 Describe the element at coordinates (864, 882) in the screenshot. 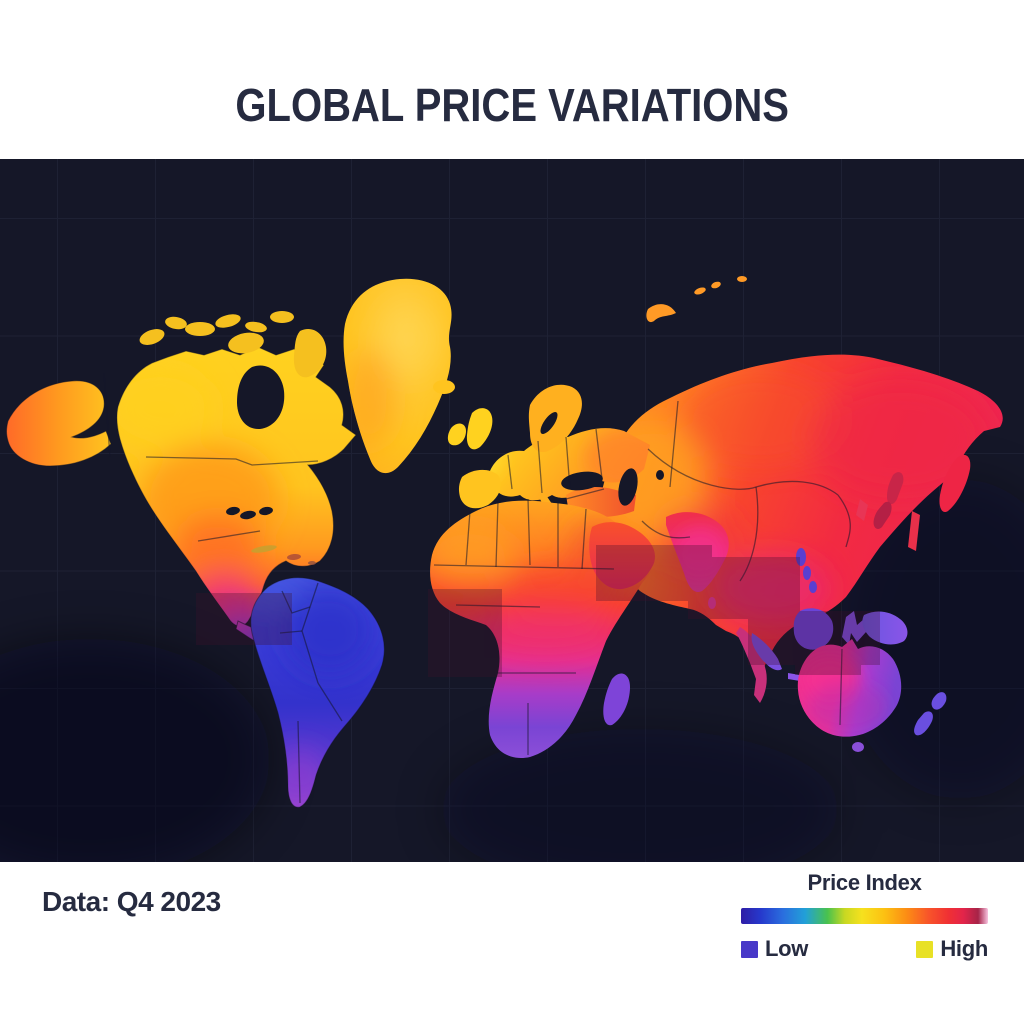

I see `legend-title: Price Index` at that location.